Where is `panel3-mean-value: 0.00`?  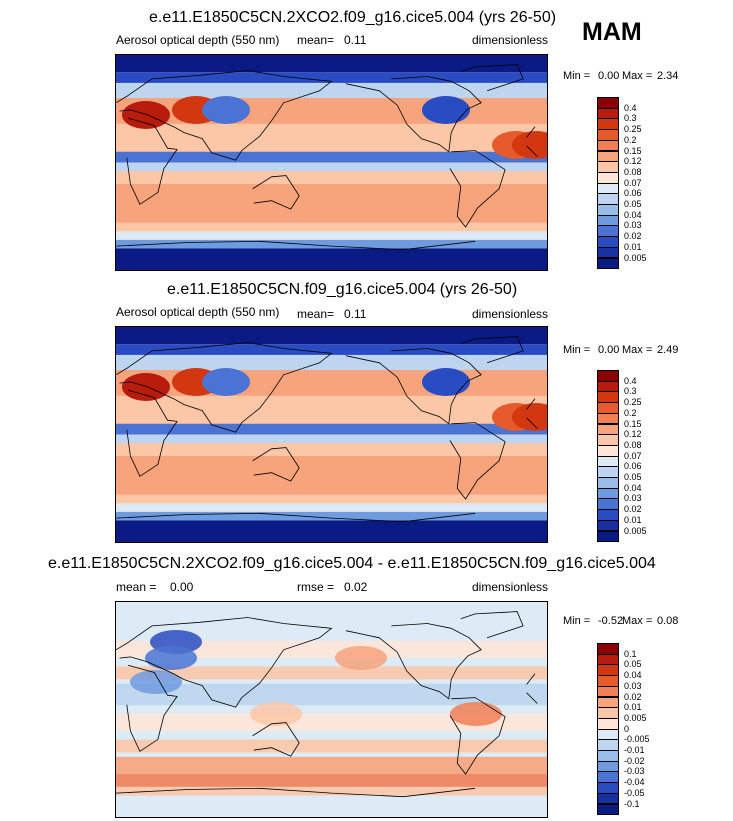 panel3-mean-value: 0.00 is located at coordinates (182, 587).